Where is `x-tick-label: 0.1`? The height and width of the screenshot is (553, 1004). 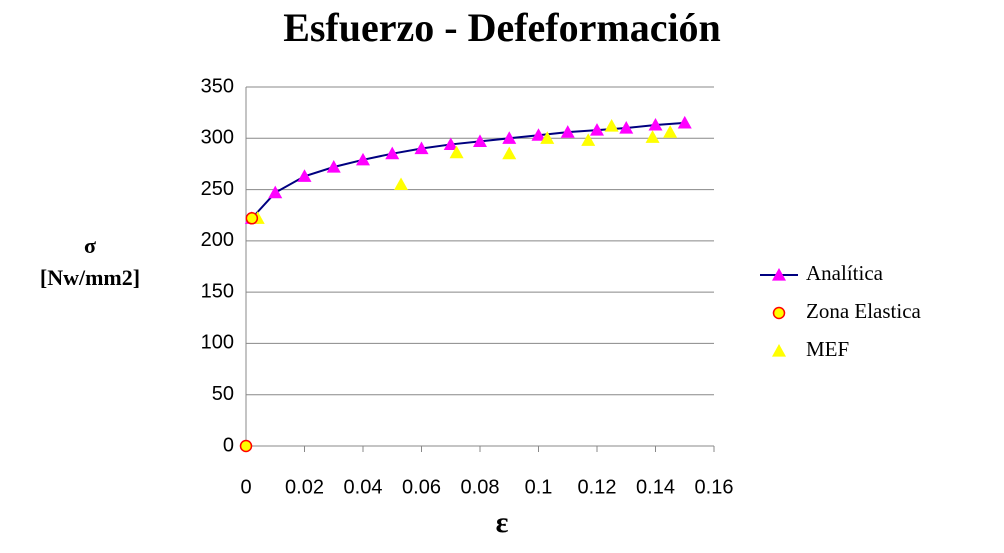 x-tick-label: 0.1 is located at coordinates (539, 487).